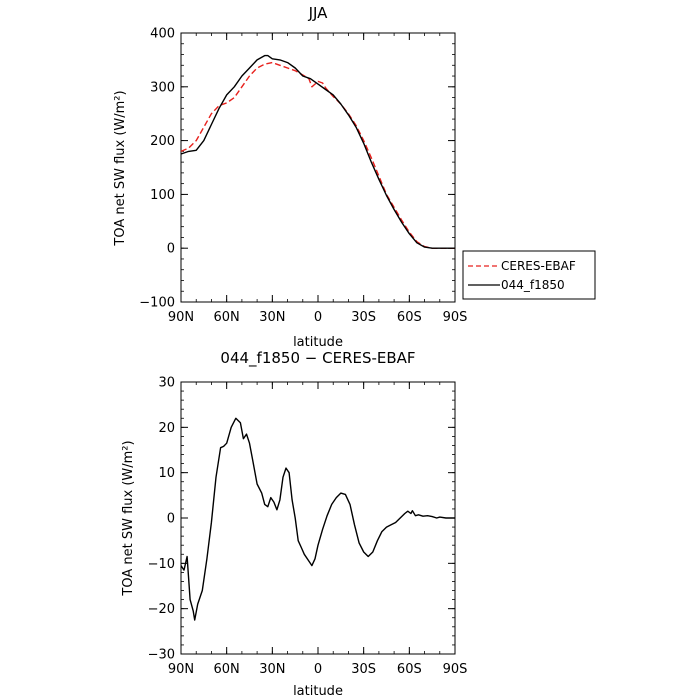  What do you see at coordinates (162, 87) in the screenshot?
I see `y-tick-label: 300` at bounding box center [162, 87].